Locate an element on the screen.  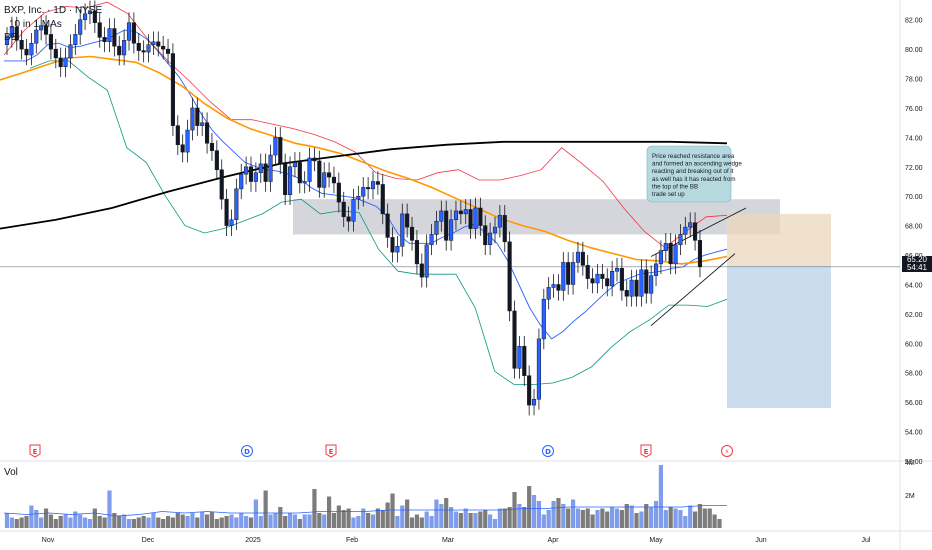
indicator-legend-bb: BB is located at coordinates (10, 37).